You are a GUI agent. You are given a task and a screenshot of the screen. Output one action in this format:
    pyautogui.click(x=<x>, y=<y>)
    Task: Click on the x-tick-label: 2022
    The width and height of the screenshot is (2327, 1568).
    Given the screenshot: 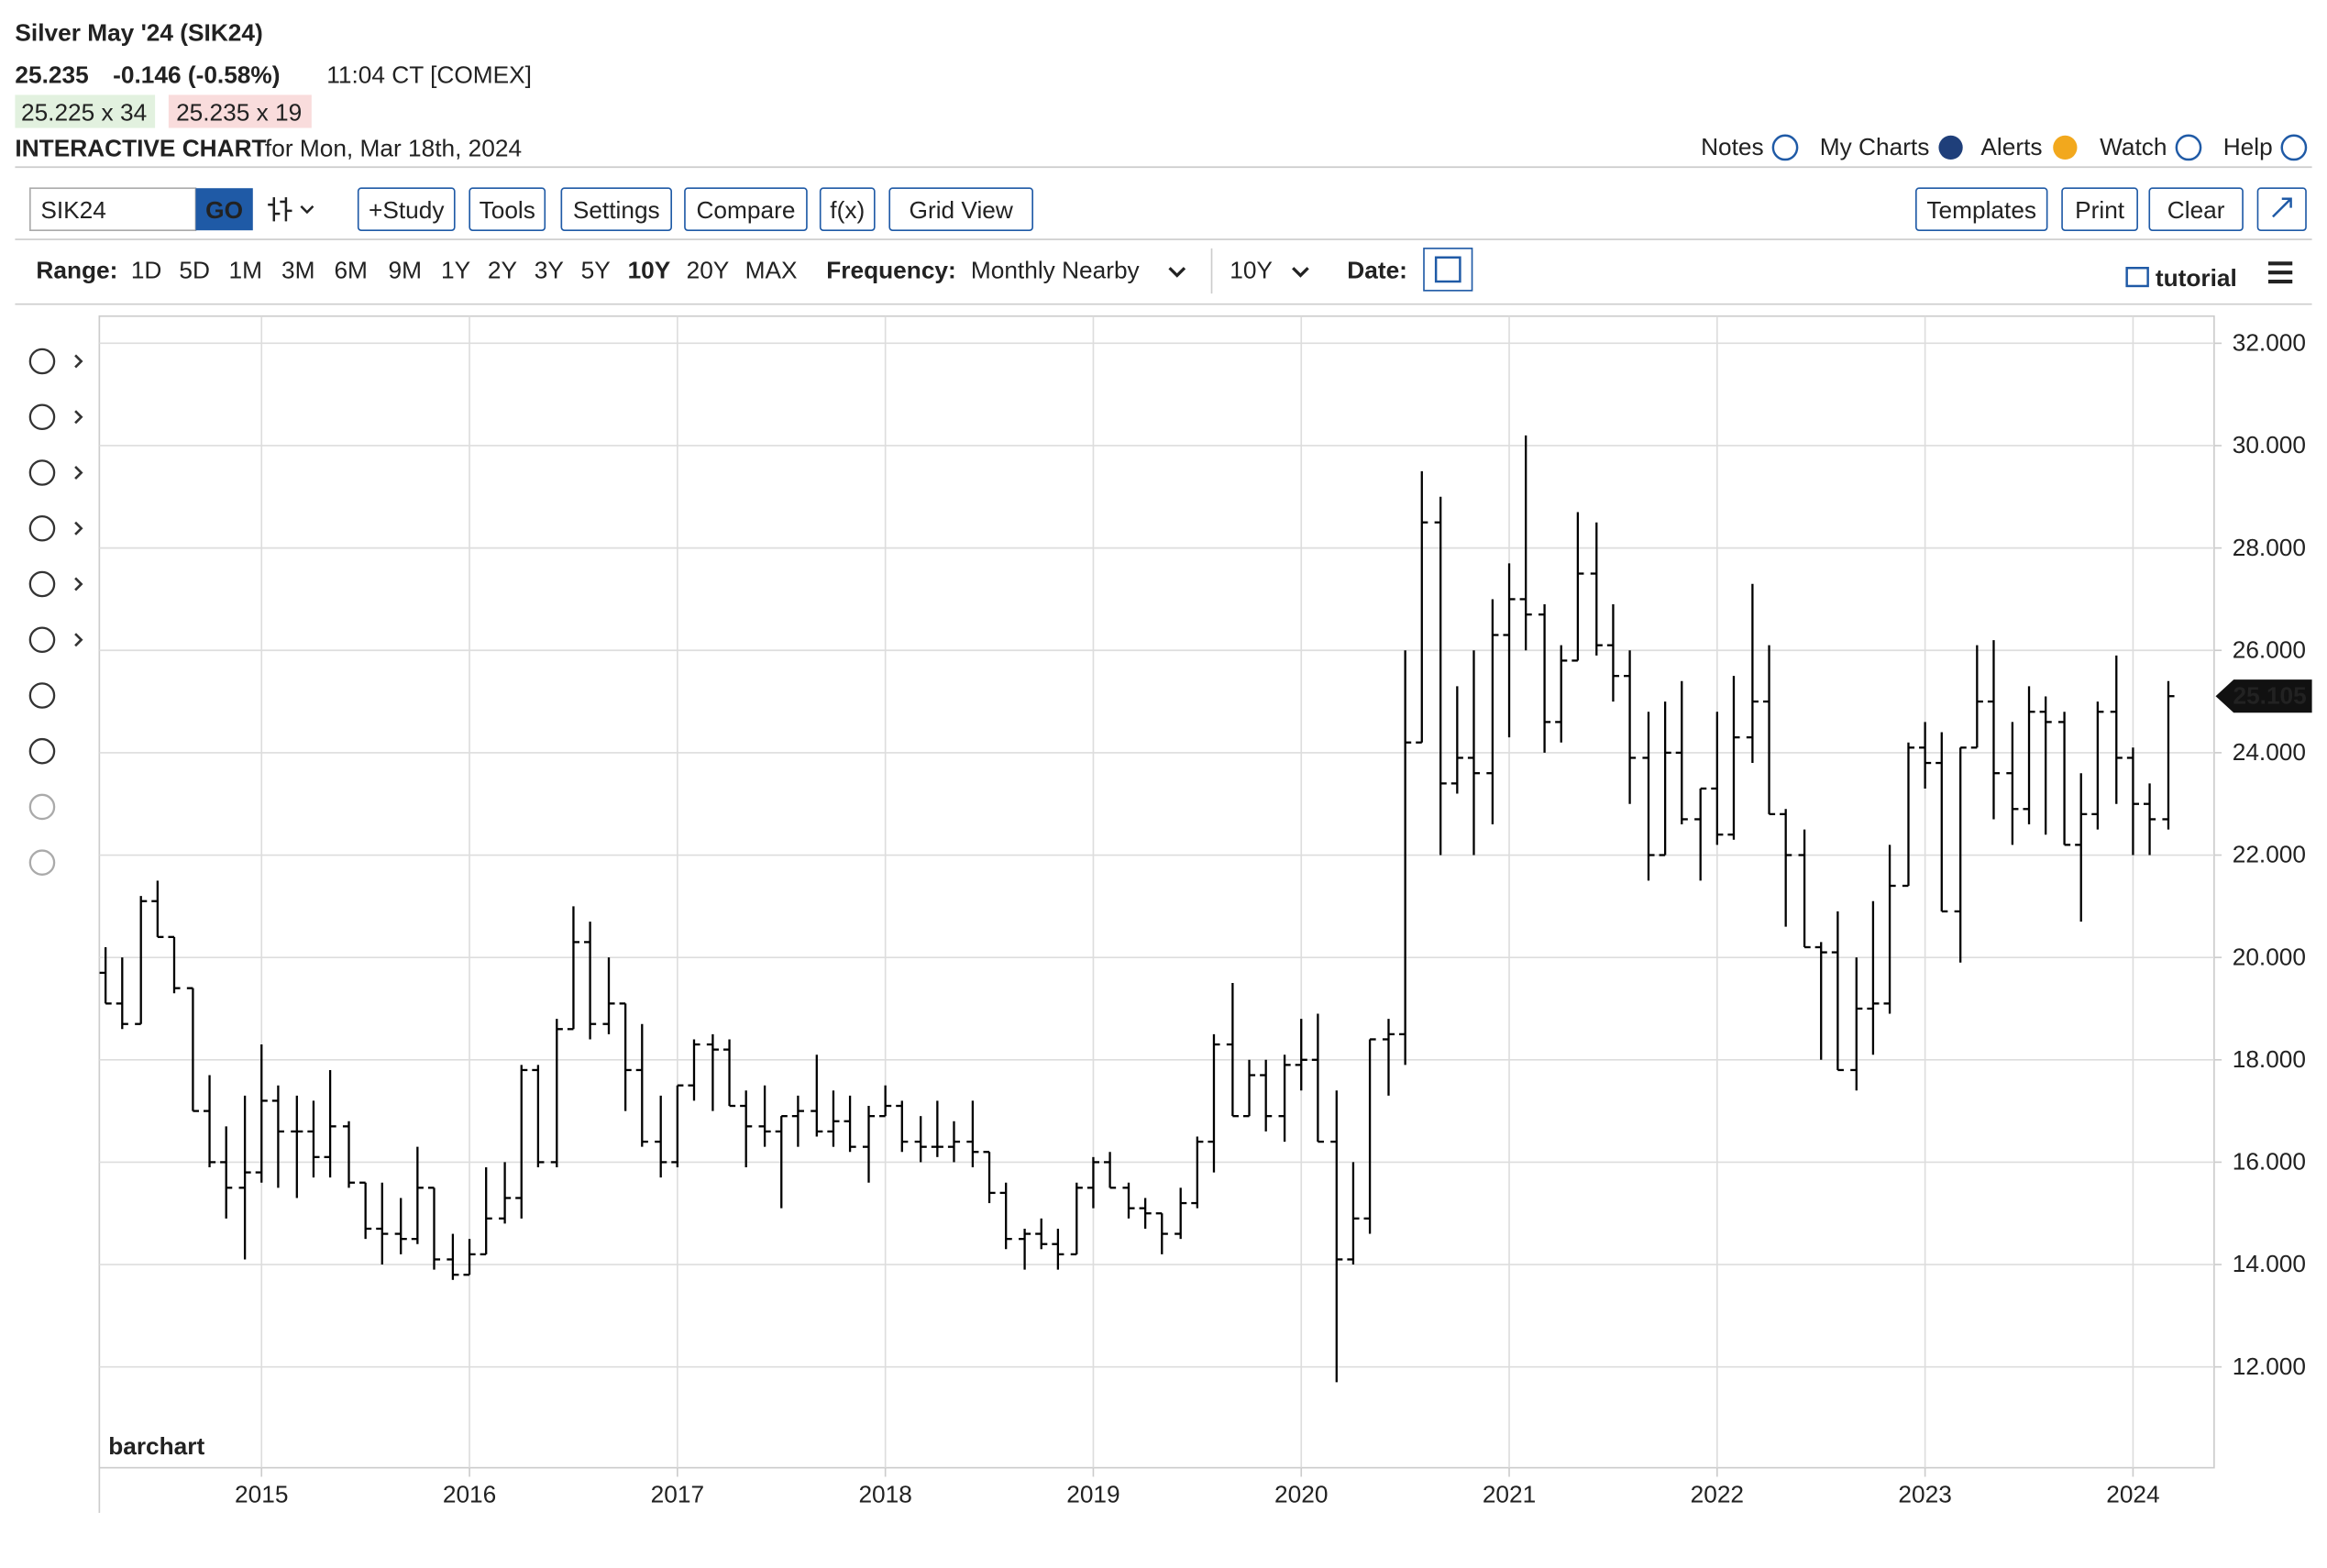 What is the action you would take?
    pyautogui.click(x=1717, y=1494)
    